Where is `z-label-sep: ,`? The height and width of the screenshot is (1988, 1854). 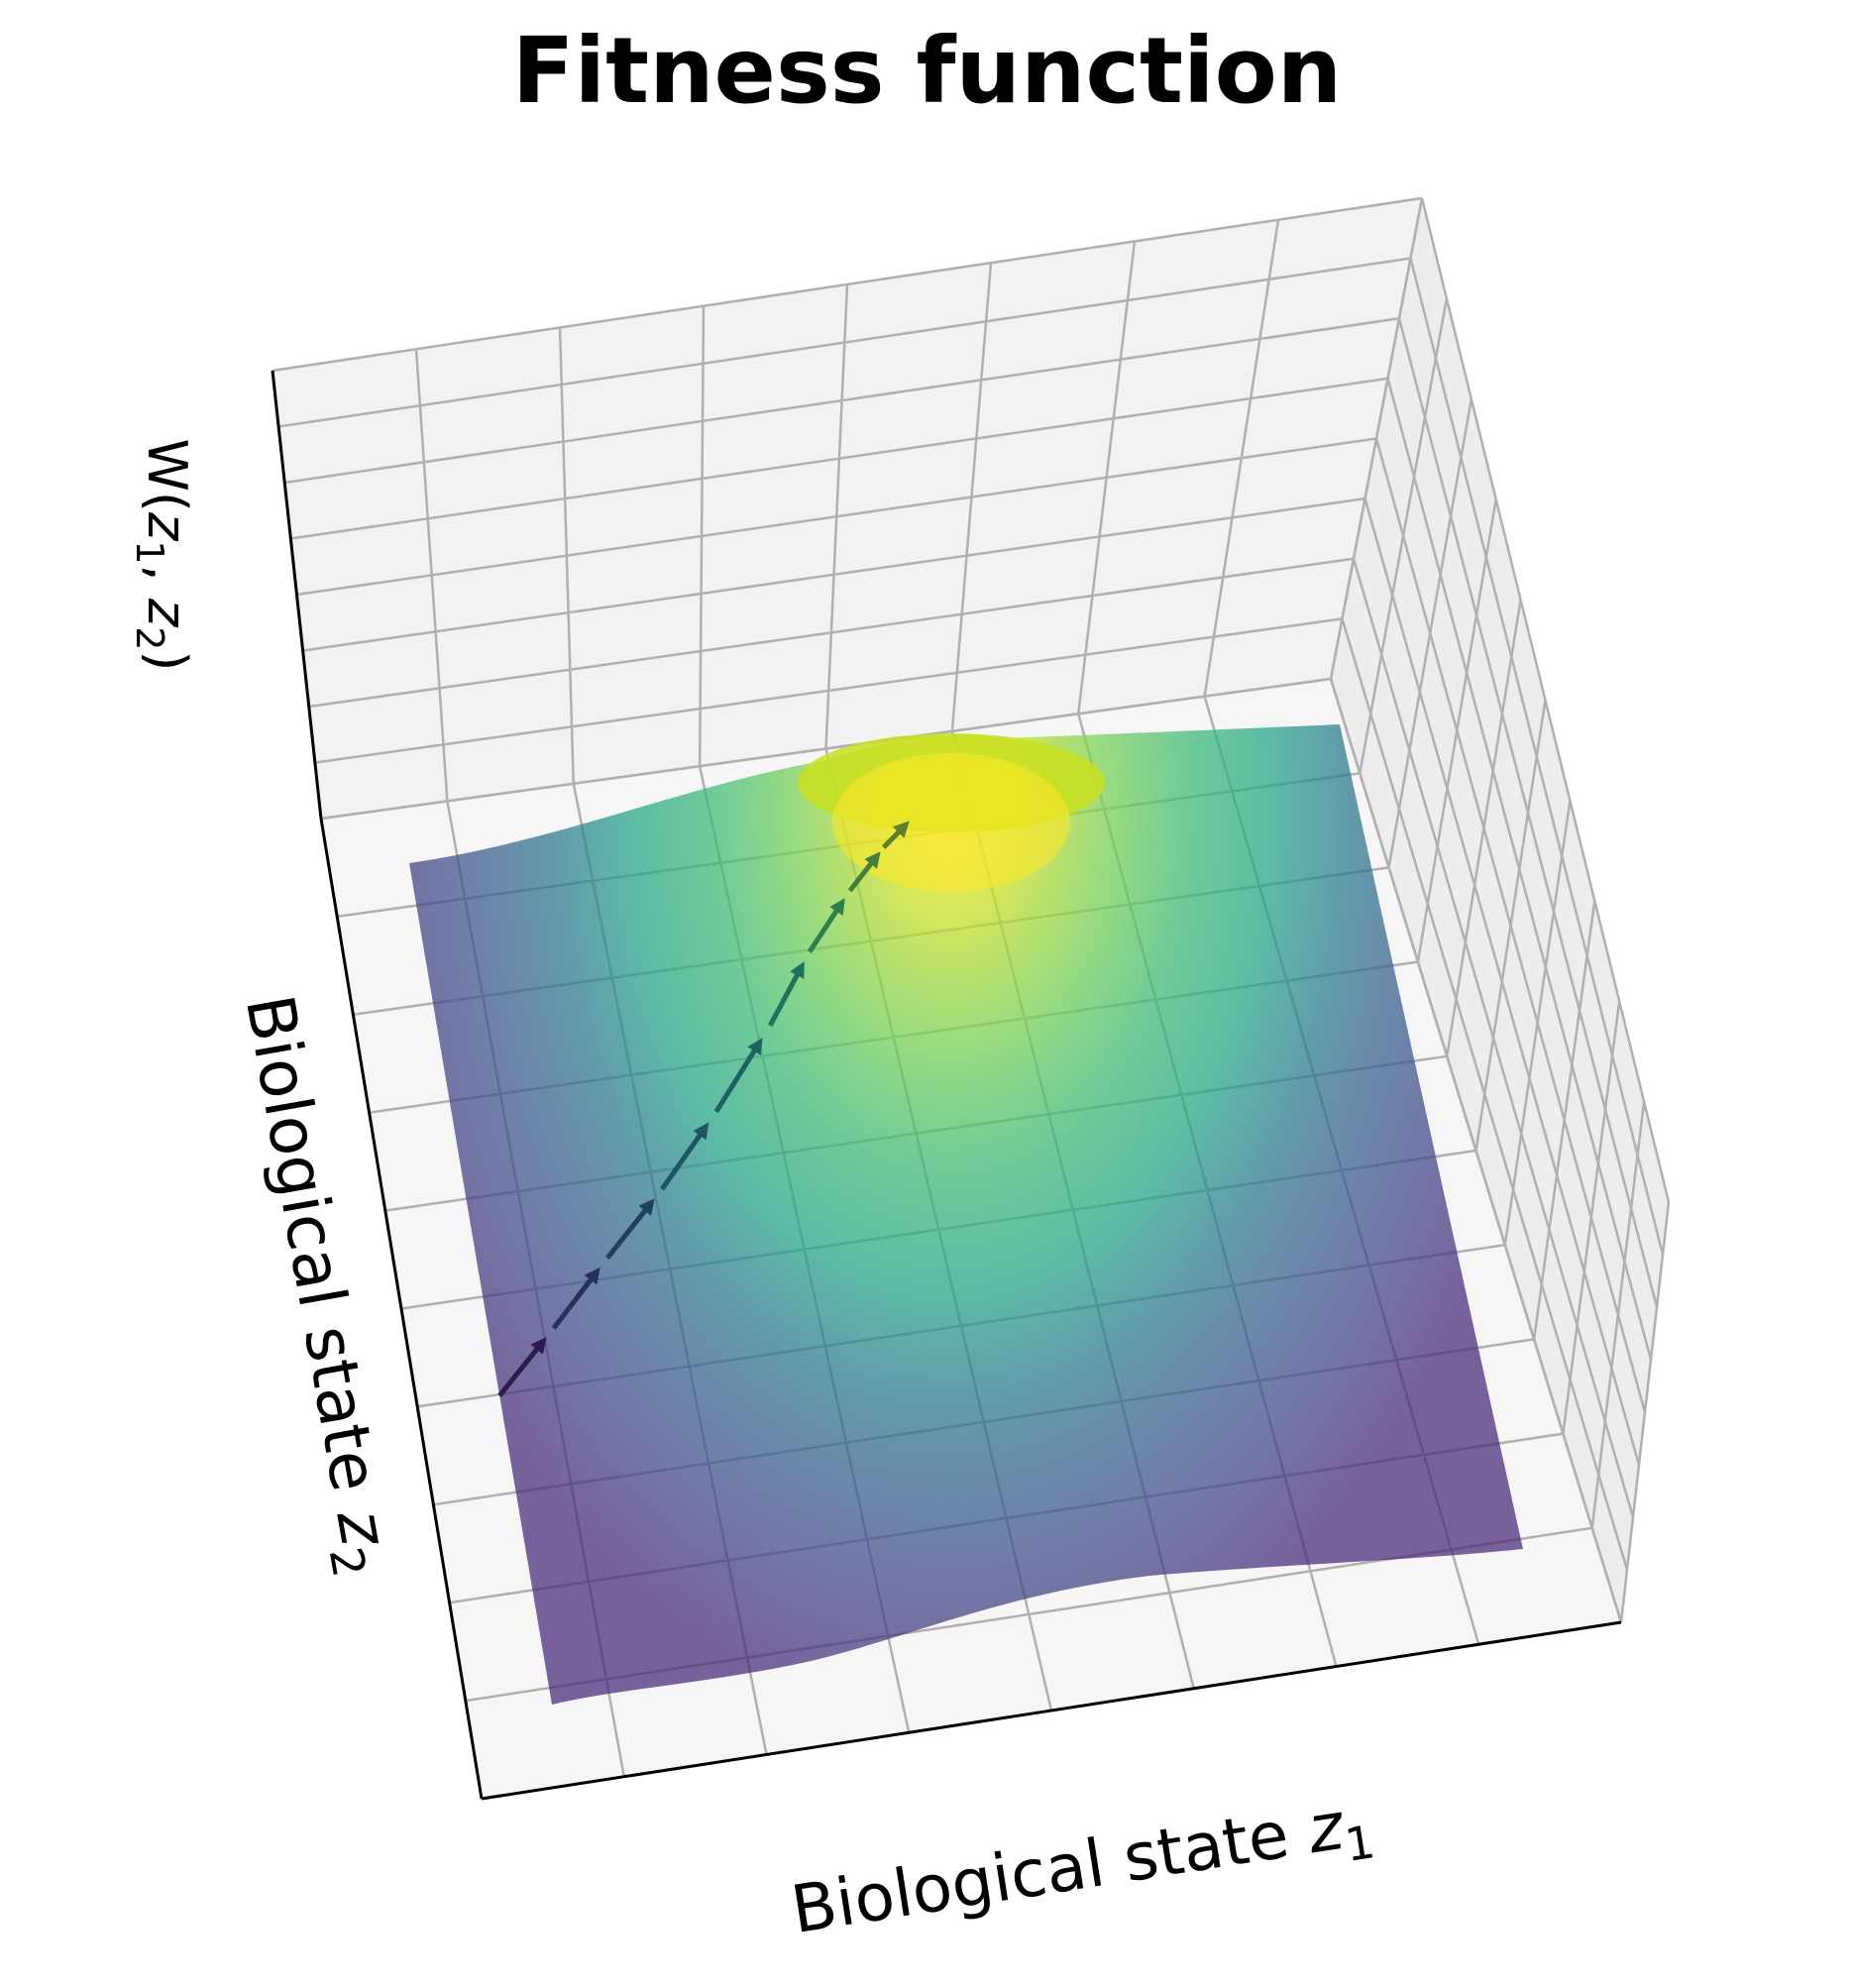
z-label-sep: , is located at coordinates (167, 582).